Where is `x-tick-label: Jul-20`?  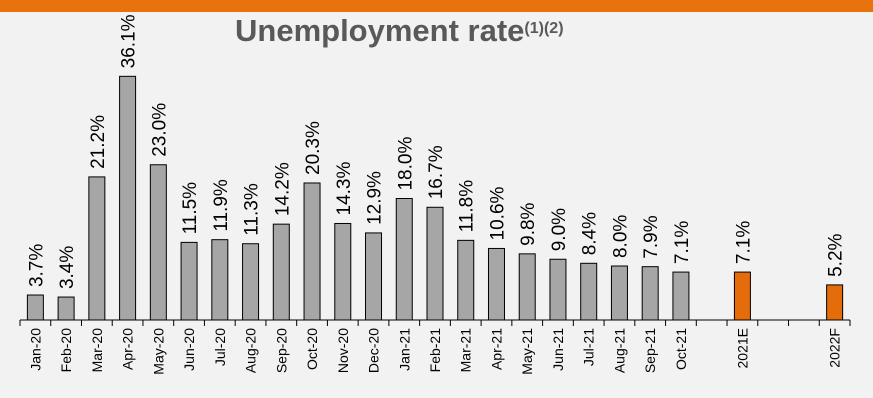 x-tick-label: Jul-20 is located at coordinates (220, 347).